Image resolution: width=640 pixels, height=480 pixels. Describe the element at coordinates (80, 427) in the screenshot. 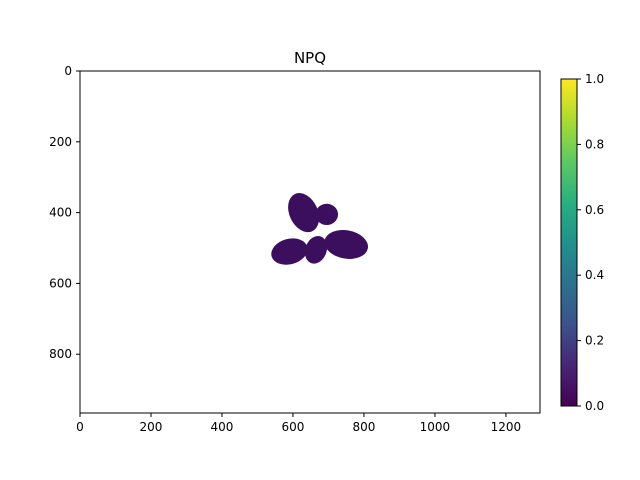

I see `x-tick-label: 0` at that location.